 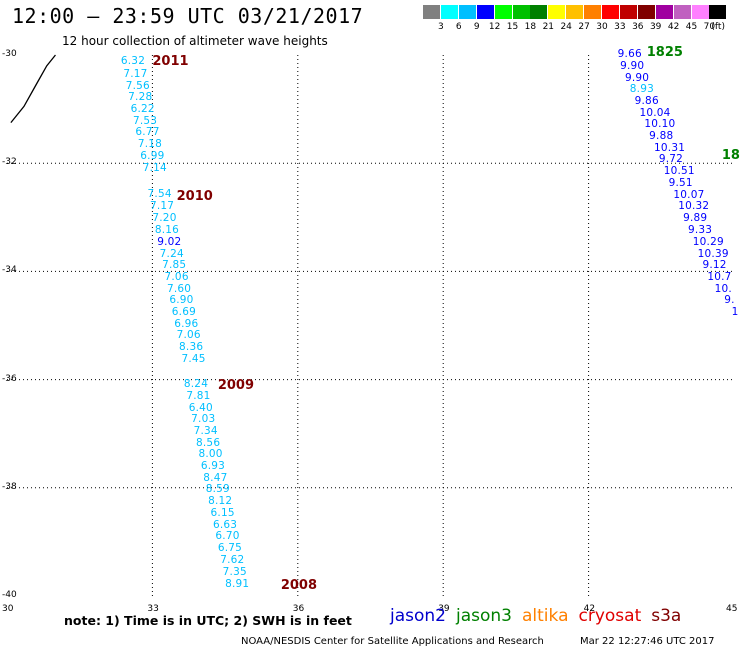 What do you see at coordinates (217, 489) in the screenshot?
I see `swh-value: 8.59` at bounding box center [217, 489].